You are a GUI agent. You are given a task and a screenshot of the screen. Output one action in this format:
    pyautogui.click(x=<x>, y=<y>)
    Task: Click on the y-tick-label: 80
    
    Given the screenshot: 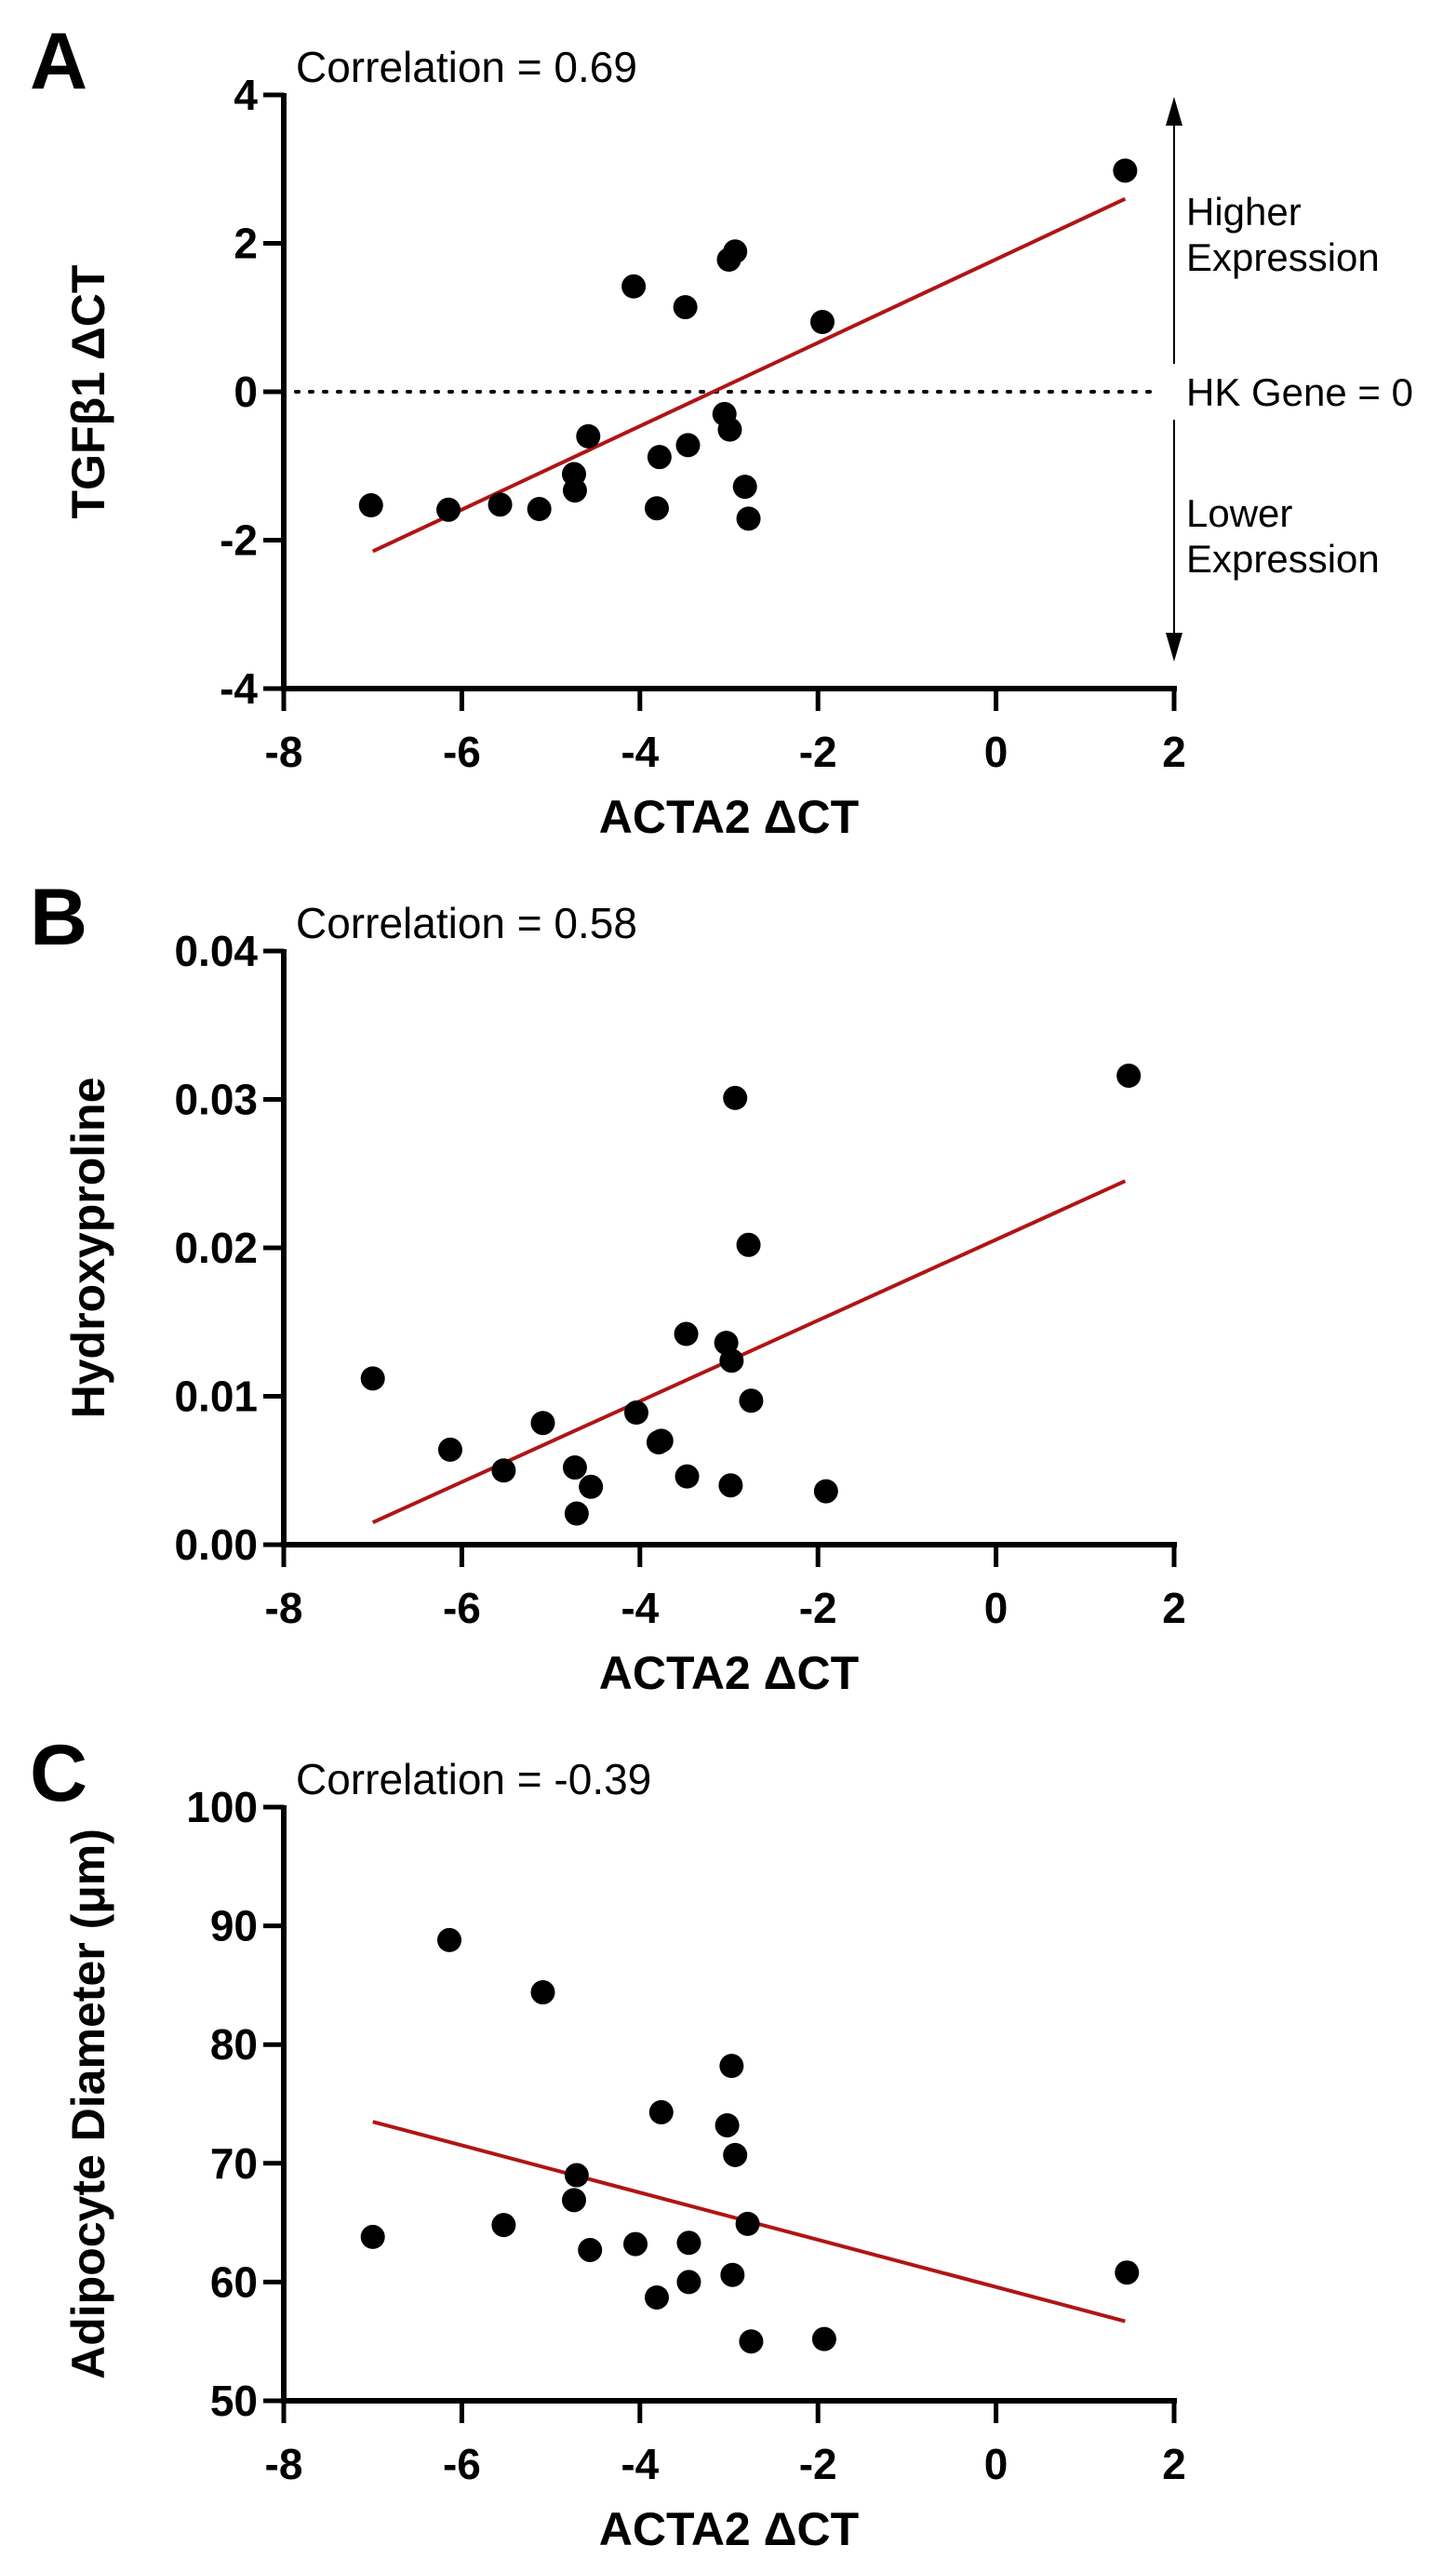 What is the action you would take?
    pyautogui.click(x=234, y=2045)
    